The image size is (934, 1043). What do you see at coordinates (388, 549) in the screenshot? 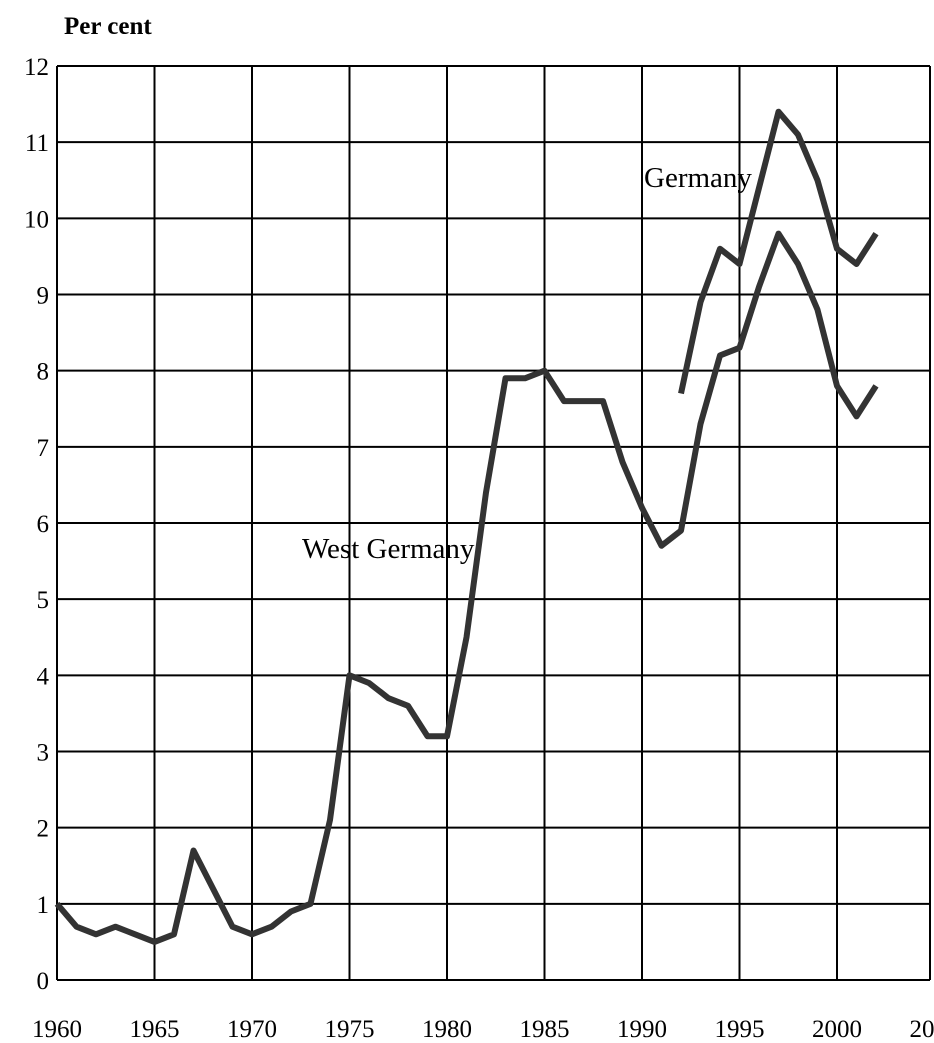
I see `series-label-west-germany: West Germany` at bounding box center [388, 549].